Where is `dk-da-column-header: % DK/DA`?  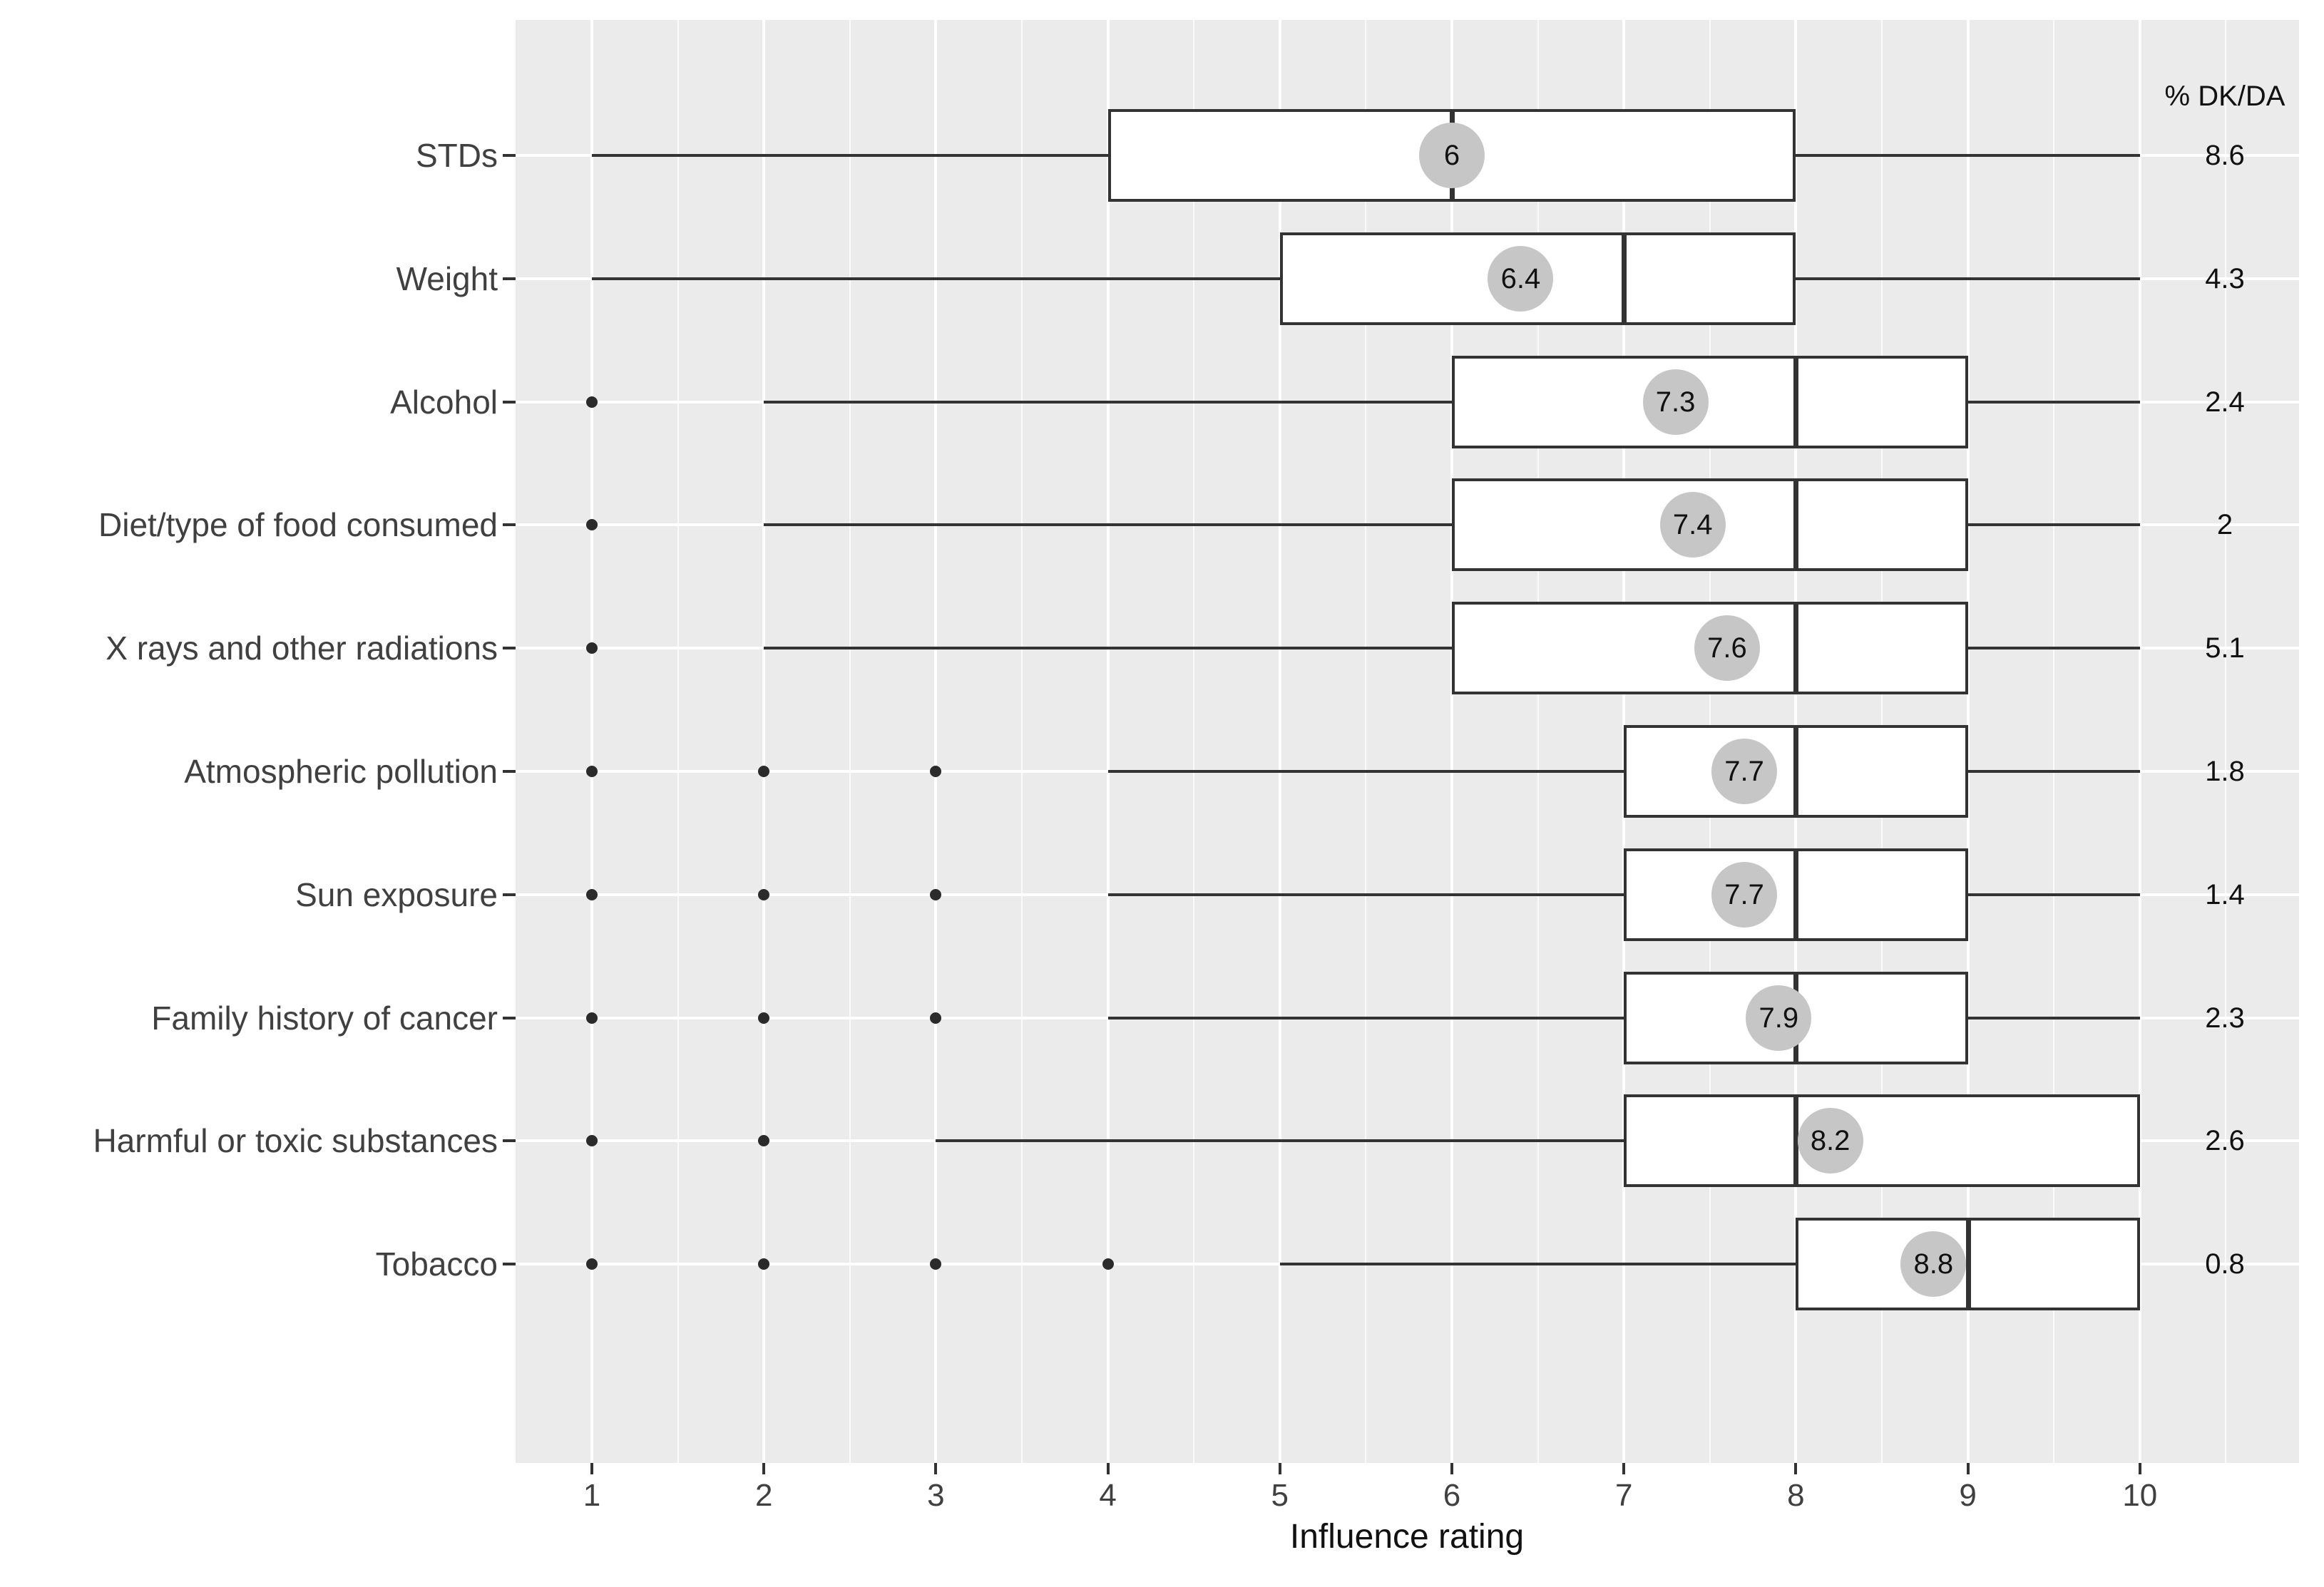 dk-da-column-header: % DK/DA is located at coordinates (2224, 97).